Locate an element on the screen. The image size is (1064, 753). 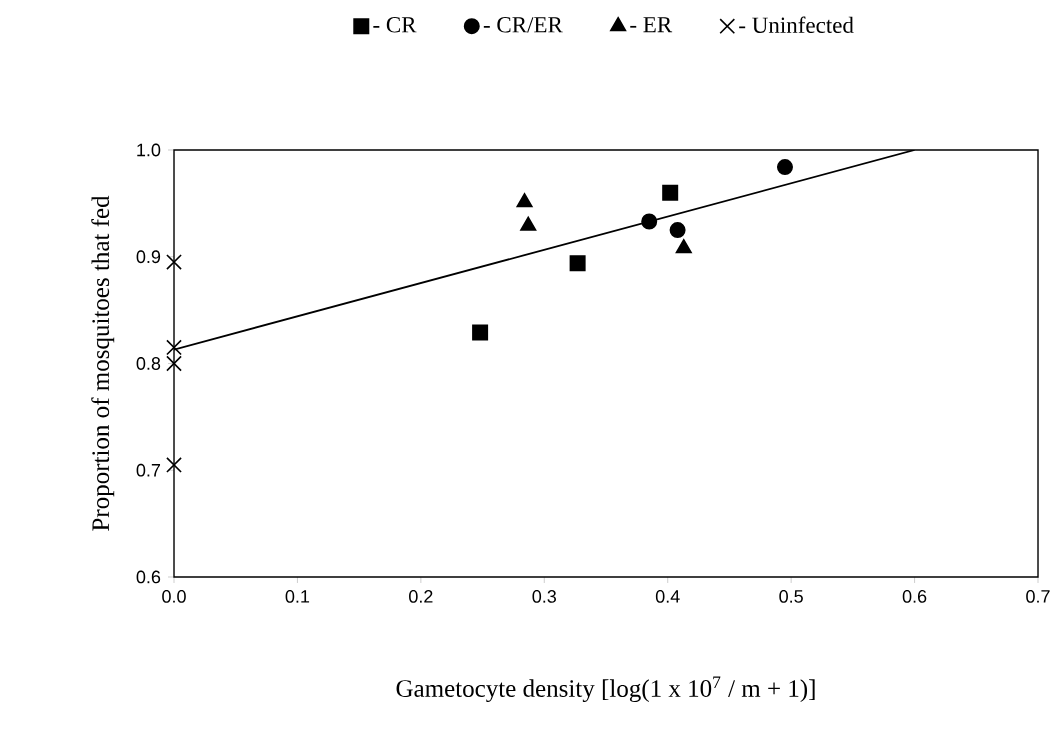
y-tick-label: 0.6 is located at coordinates (148, 577).